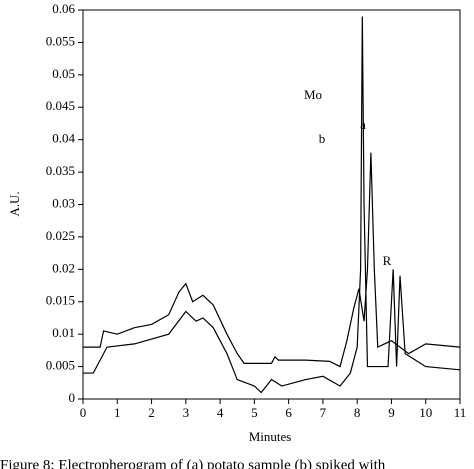 The image size is (474, 469). What do you see at coordinates (425, 412) in the screenshot?
I see `x-tick-label: 10` at bounding box center [425, 412].